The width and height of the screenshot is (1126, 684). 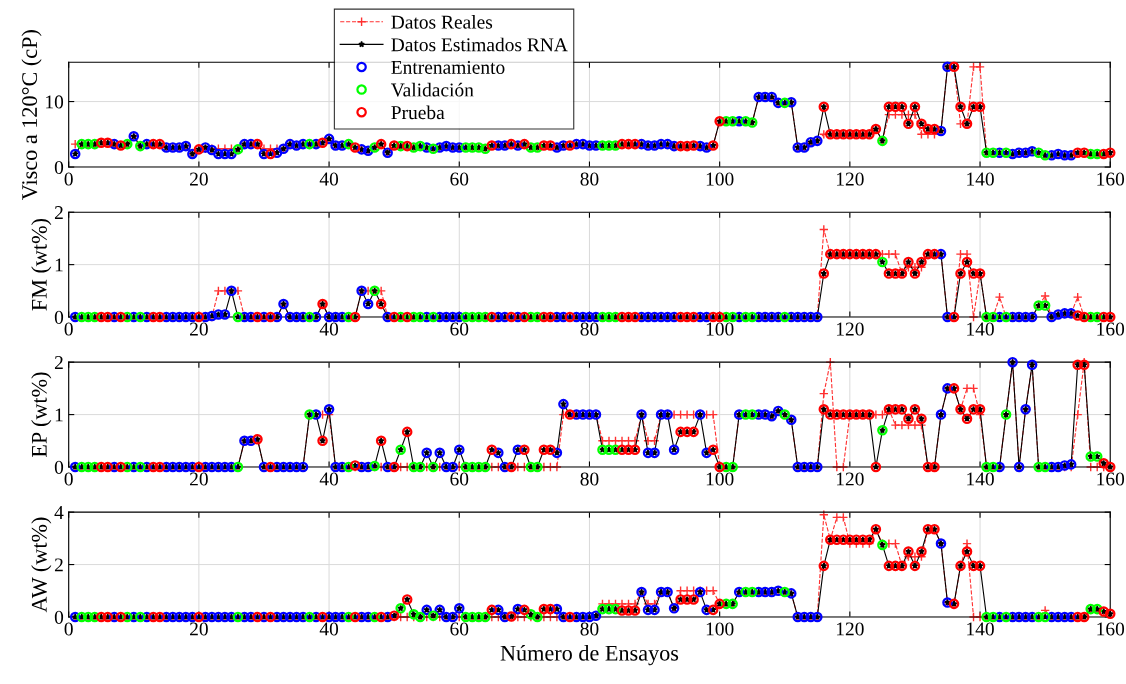 What do you see at coordinates (31, 115) in the screenshot?
I see `y-axis-title: Visco a 120°C (cP)` at bounding box center [31, 115].